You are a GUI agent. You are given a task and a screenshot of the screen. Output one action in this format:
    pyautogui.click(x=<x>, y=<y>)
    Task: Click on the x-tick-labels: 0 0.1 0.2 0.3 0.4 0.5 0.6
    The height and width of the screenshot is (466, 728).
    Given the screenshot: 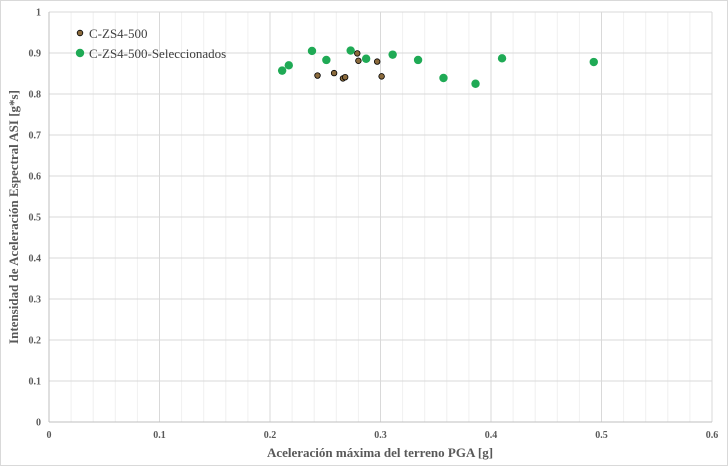 What is the action you would take?
    pyautogui.click(x=383, y=435)
    